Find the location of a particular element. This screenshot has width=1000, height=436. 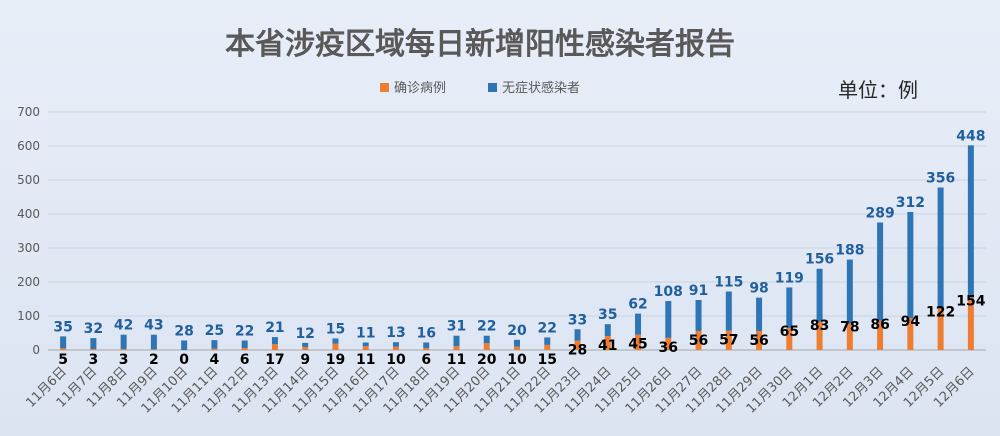

data-label-asymptomatic: 98 is located at coordinates (758, 289).